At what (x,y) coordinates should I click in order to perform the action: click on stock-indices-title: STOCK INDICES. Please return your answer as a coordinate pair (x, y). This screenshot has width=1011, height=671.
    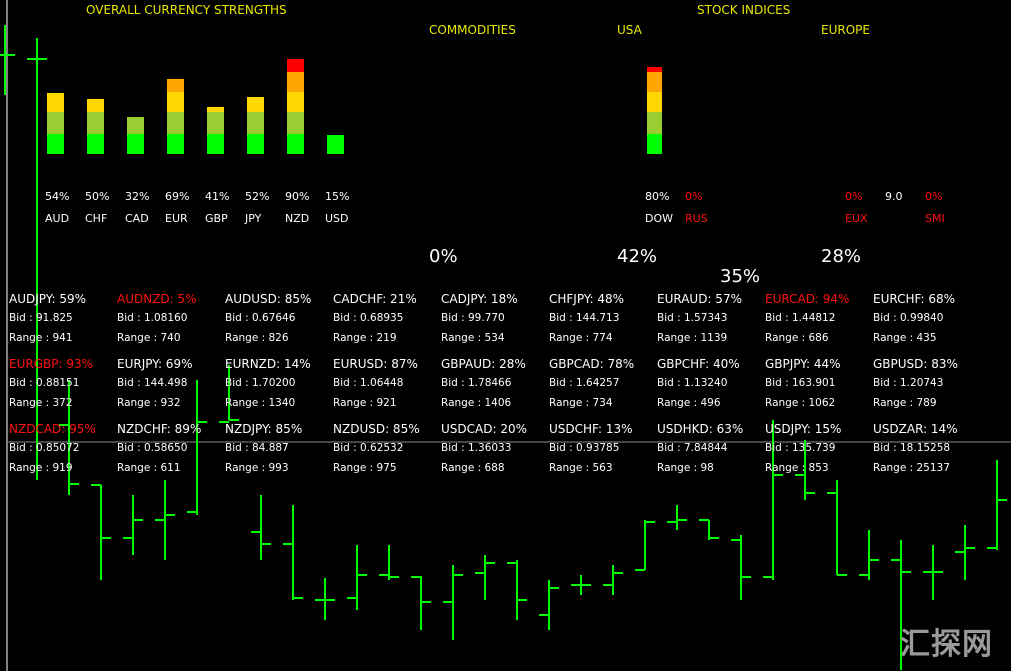
    Looking at the image, I should click on (744, 10).